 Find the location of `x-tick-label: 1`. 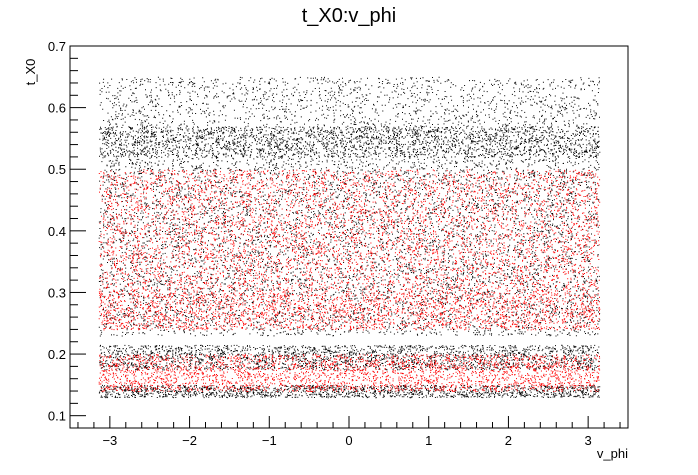

x-tick-label: 1 is located at coordinates (428, 440).